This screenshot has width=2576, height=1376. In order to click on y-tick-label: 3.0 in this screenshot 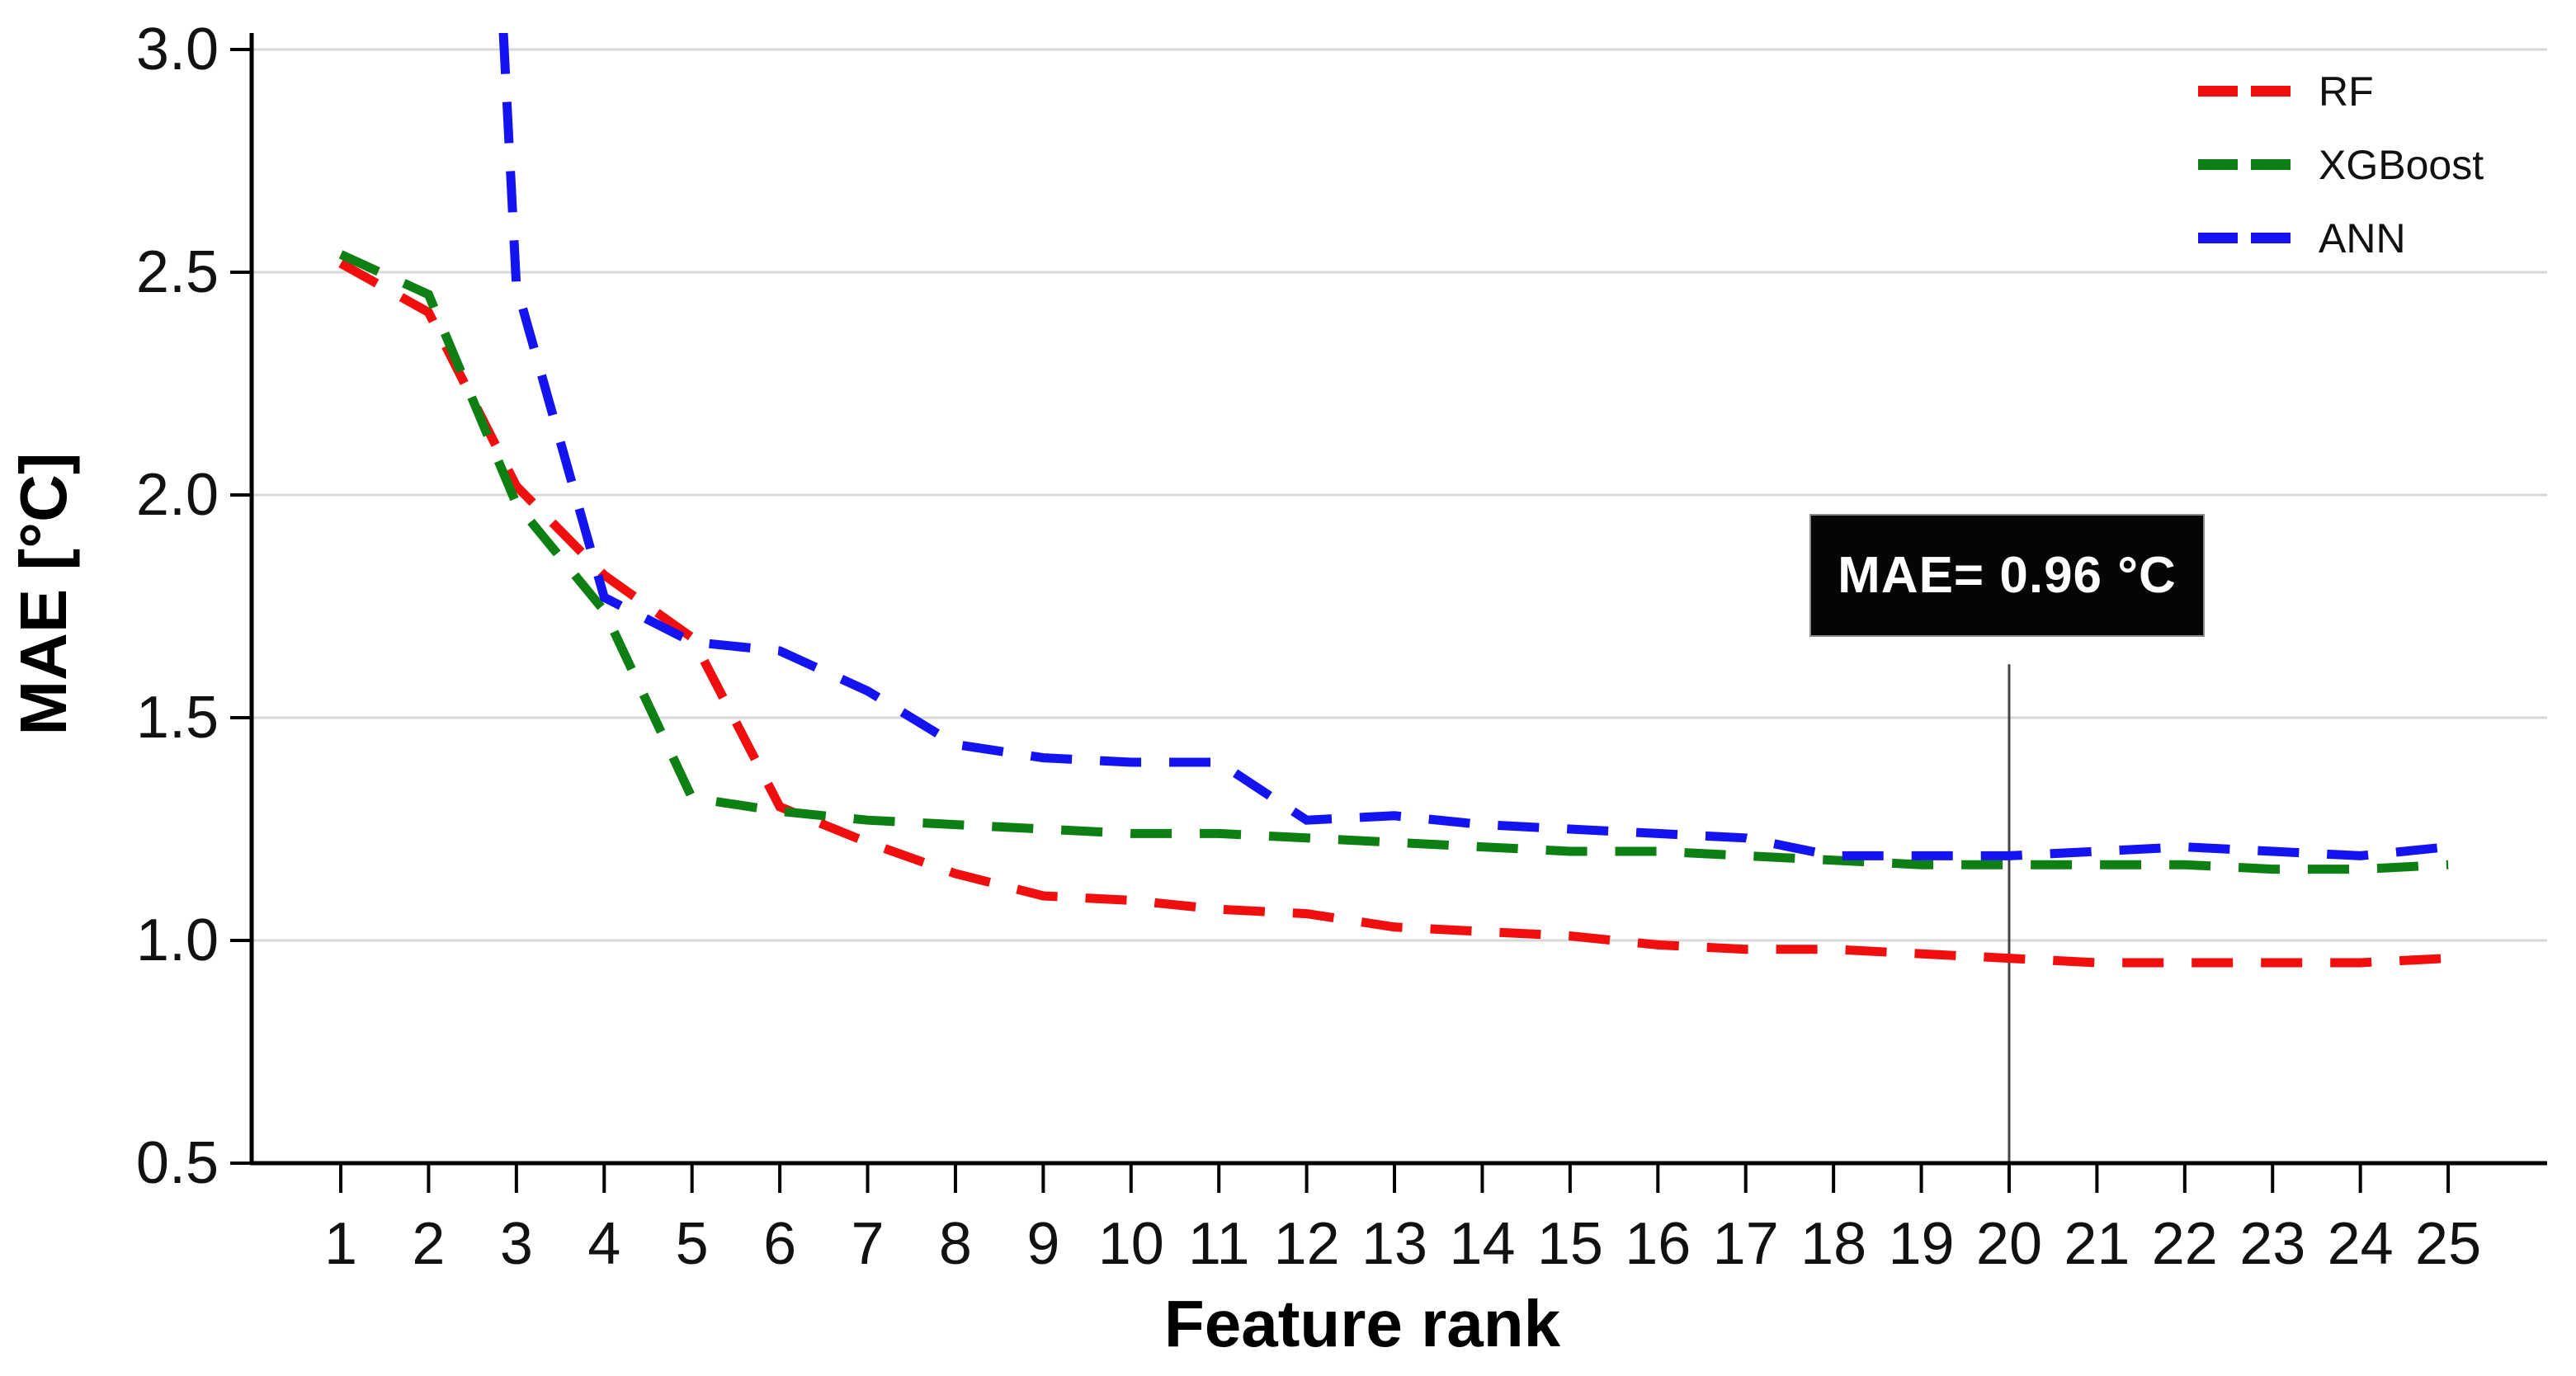, I will do `click(177, 49)`.